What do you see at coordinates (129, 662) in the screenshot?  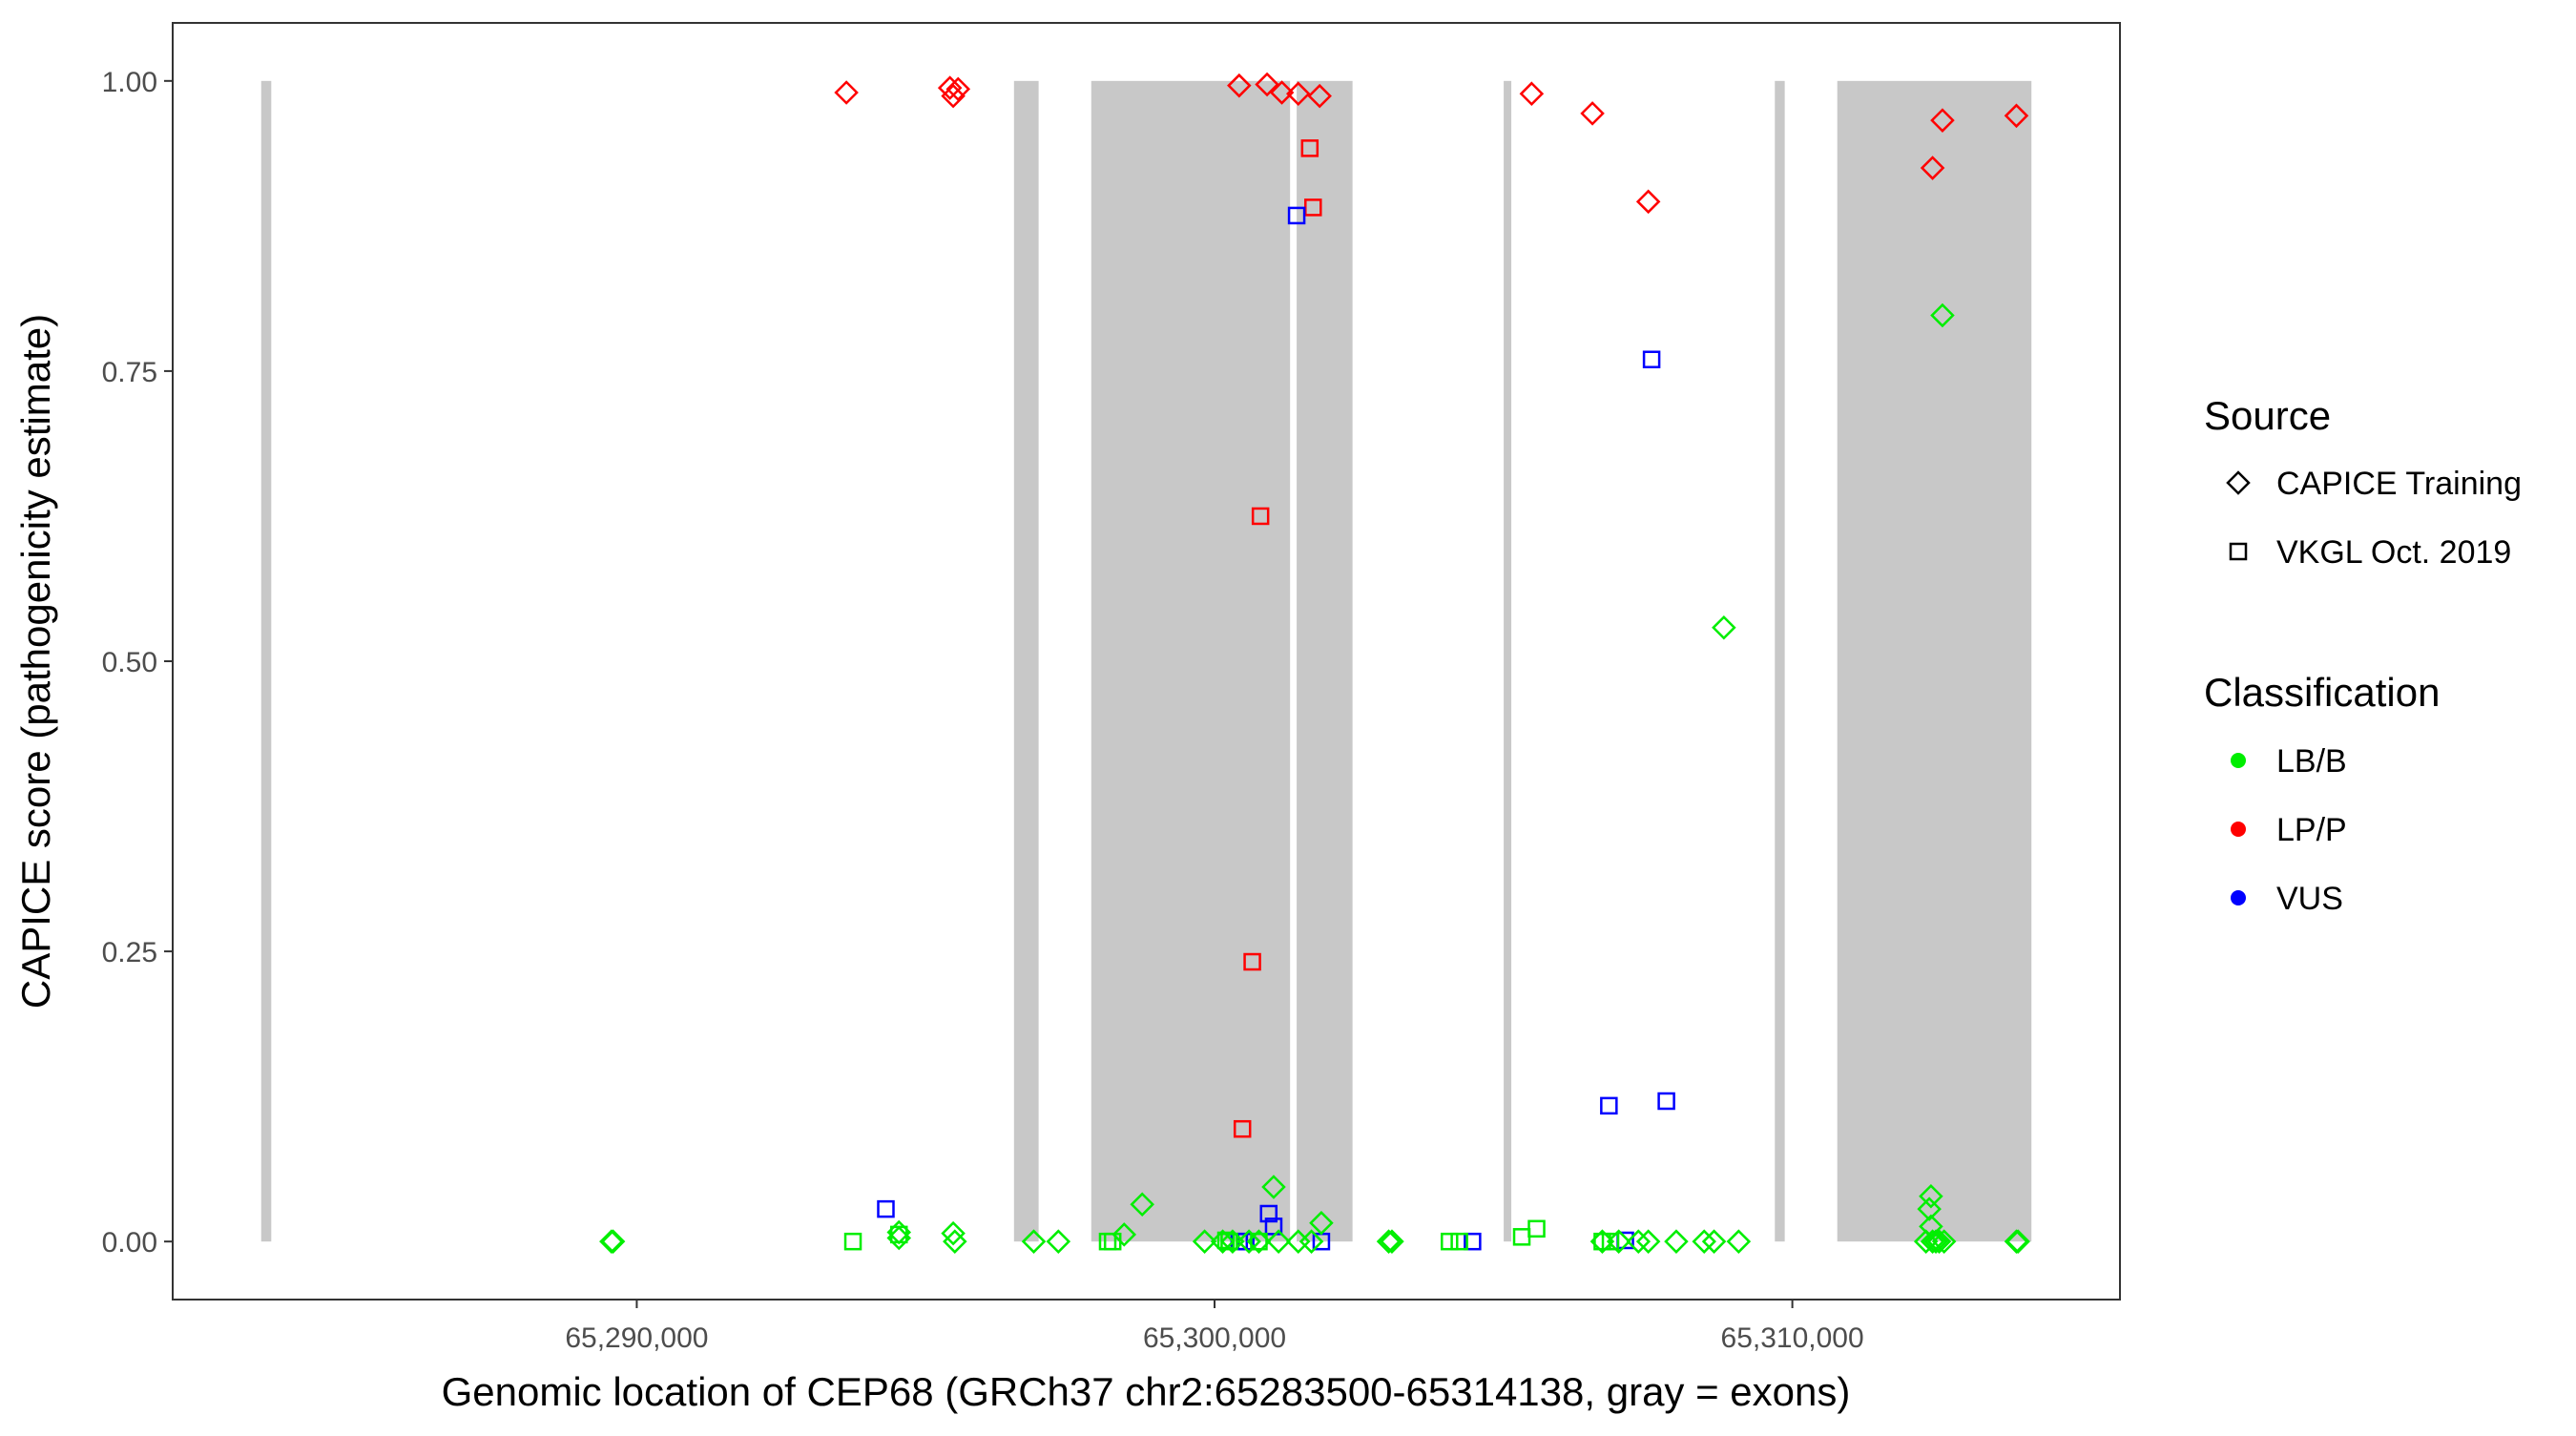 I see `y-tick-label: 0.50` at bounding box center [129, 662].